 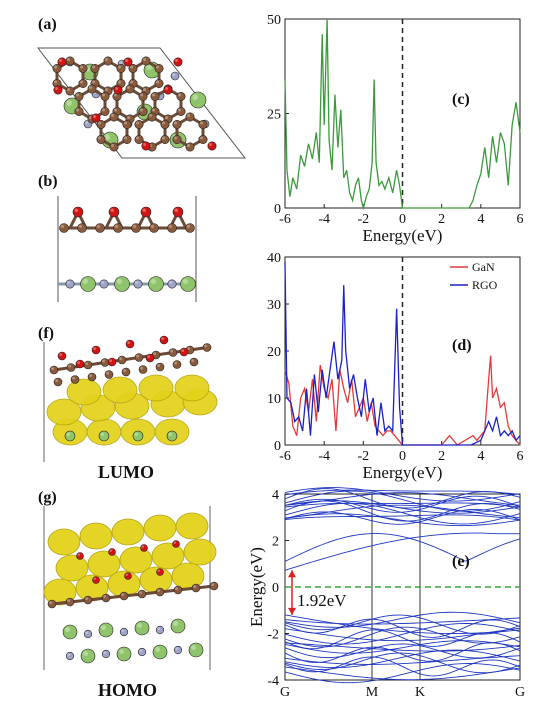 I want to click on legend-label: GaN, so click(x=483, y=267).